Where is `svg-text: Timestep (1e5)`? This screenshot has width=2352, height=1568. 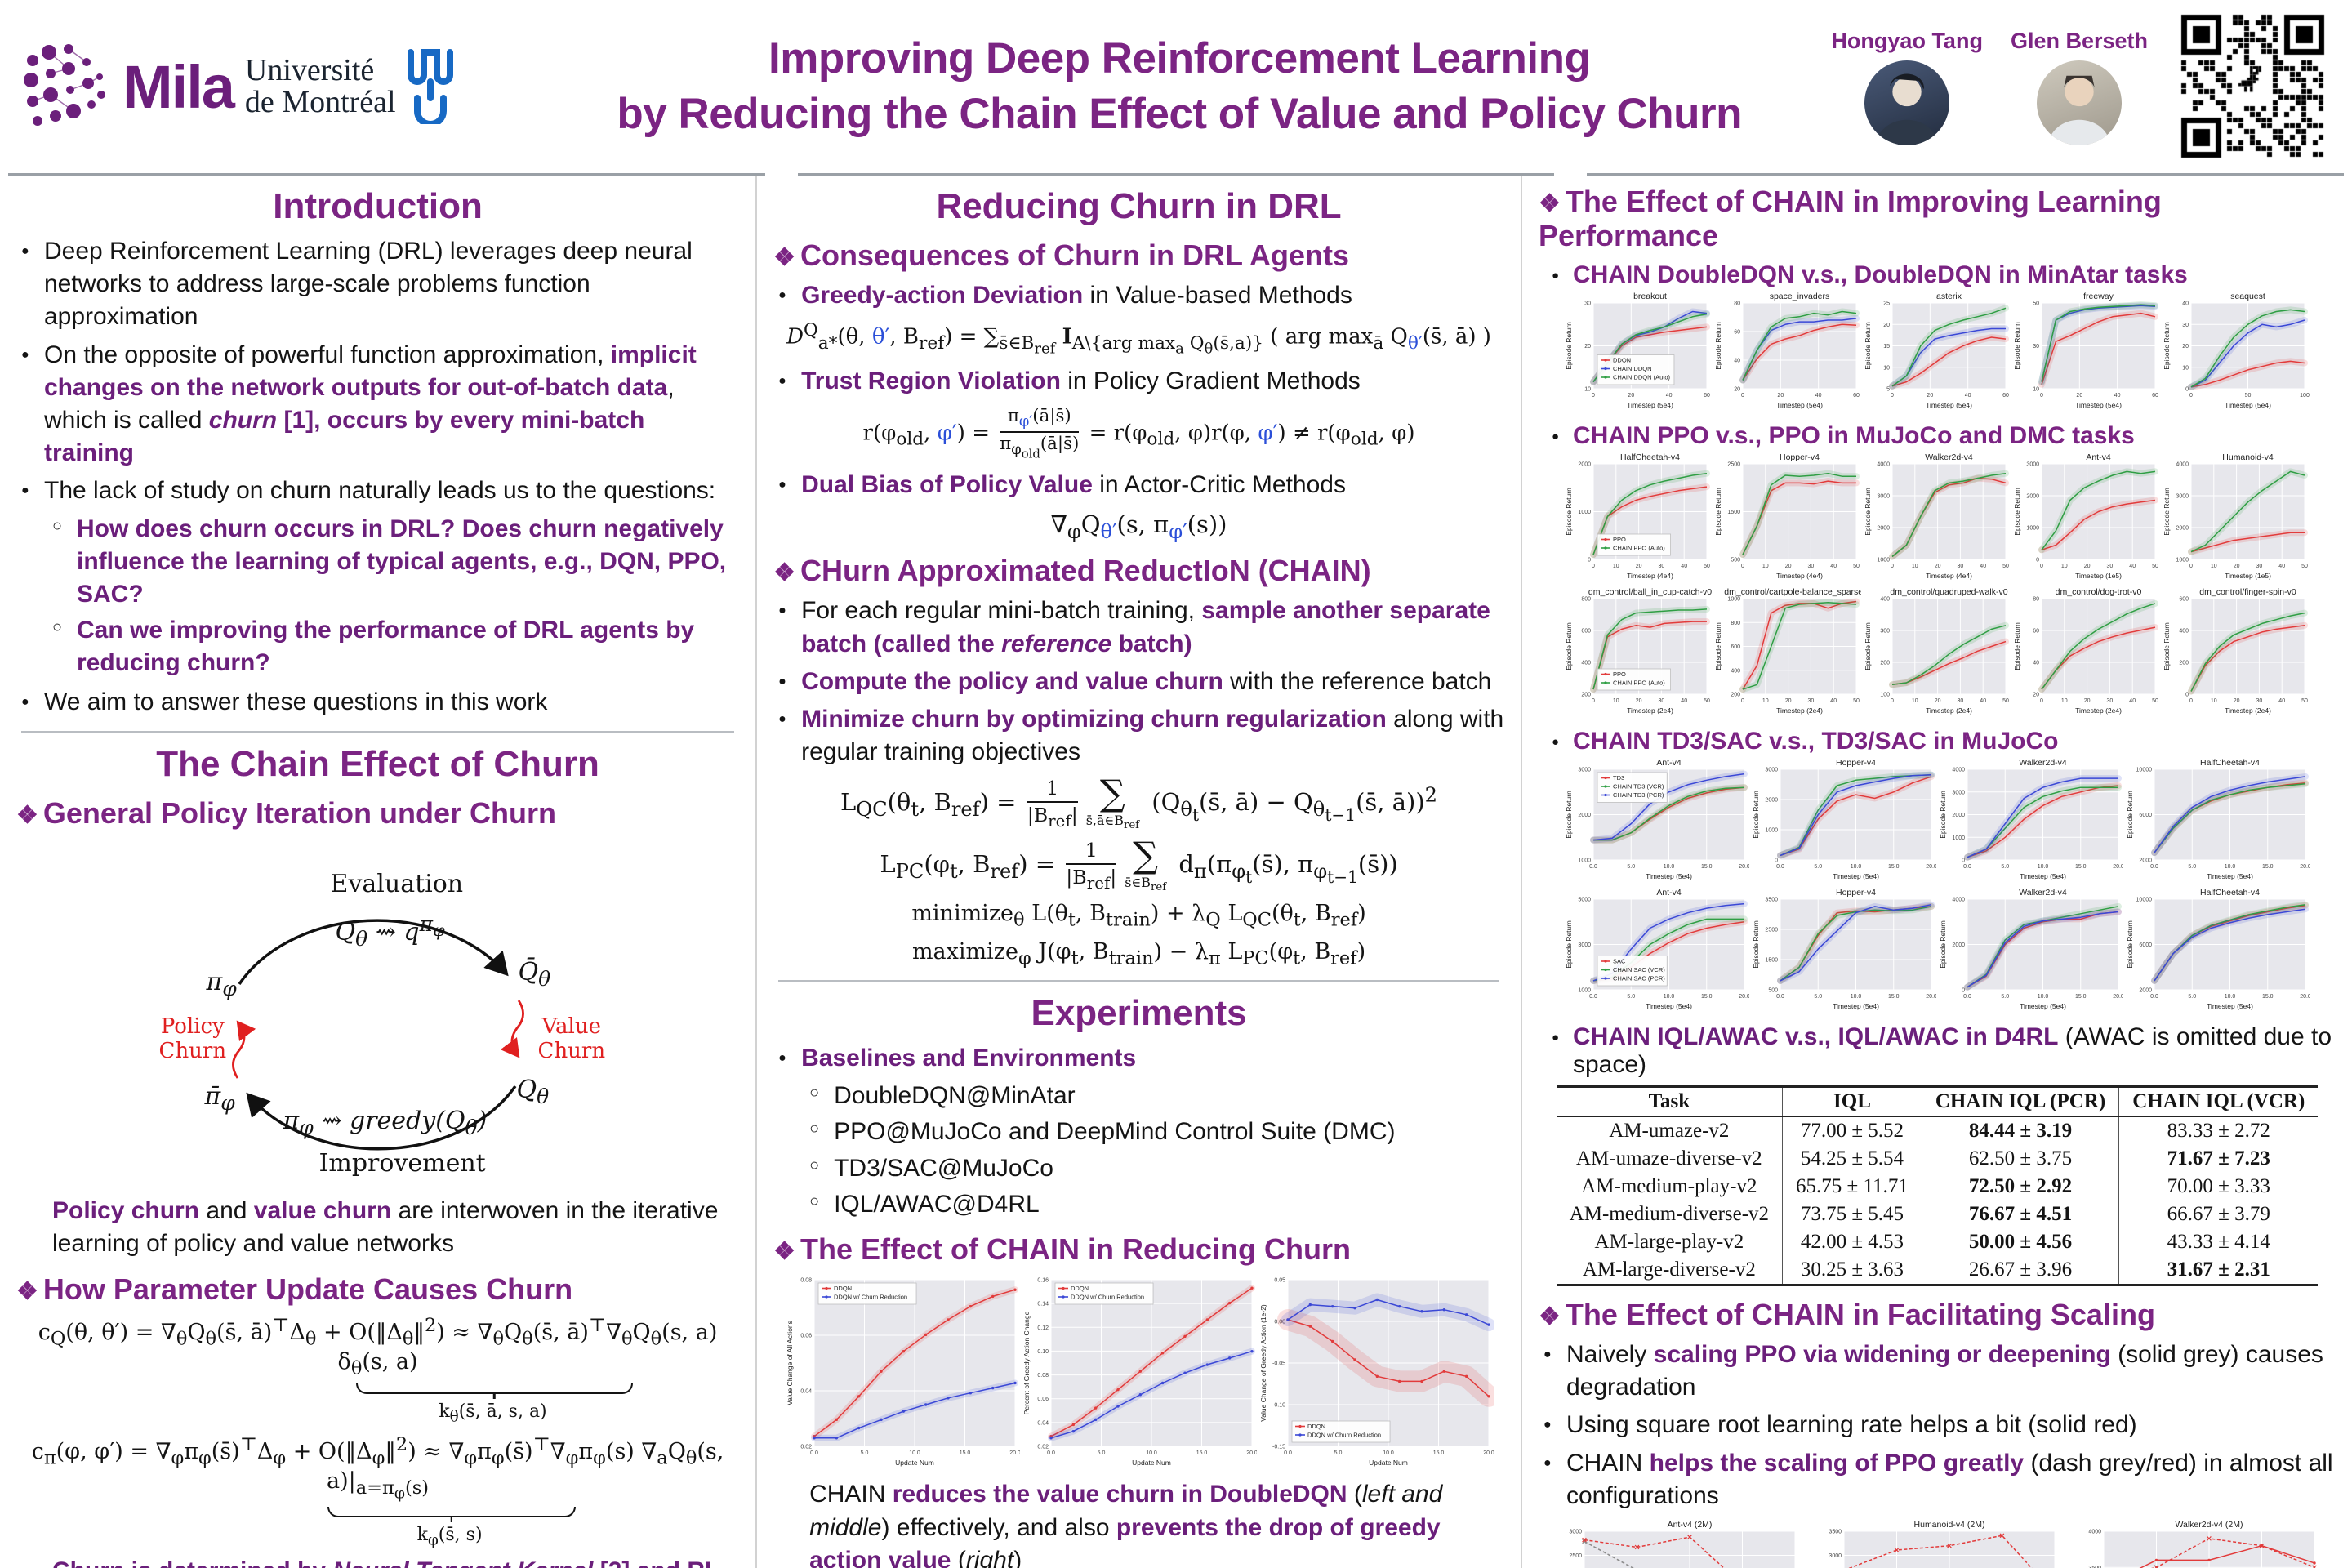
svg-text: Timestep (1e5) is located at coordinates (2248, 576).